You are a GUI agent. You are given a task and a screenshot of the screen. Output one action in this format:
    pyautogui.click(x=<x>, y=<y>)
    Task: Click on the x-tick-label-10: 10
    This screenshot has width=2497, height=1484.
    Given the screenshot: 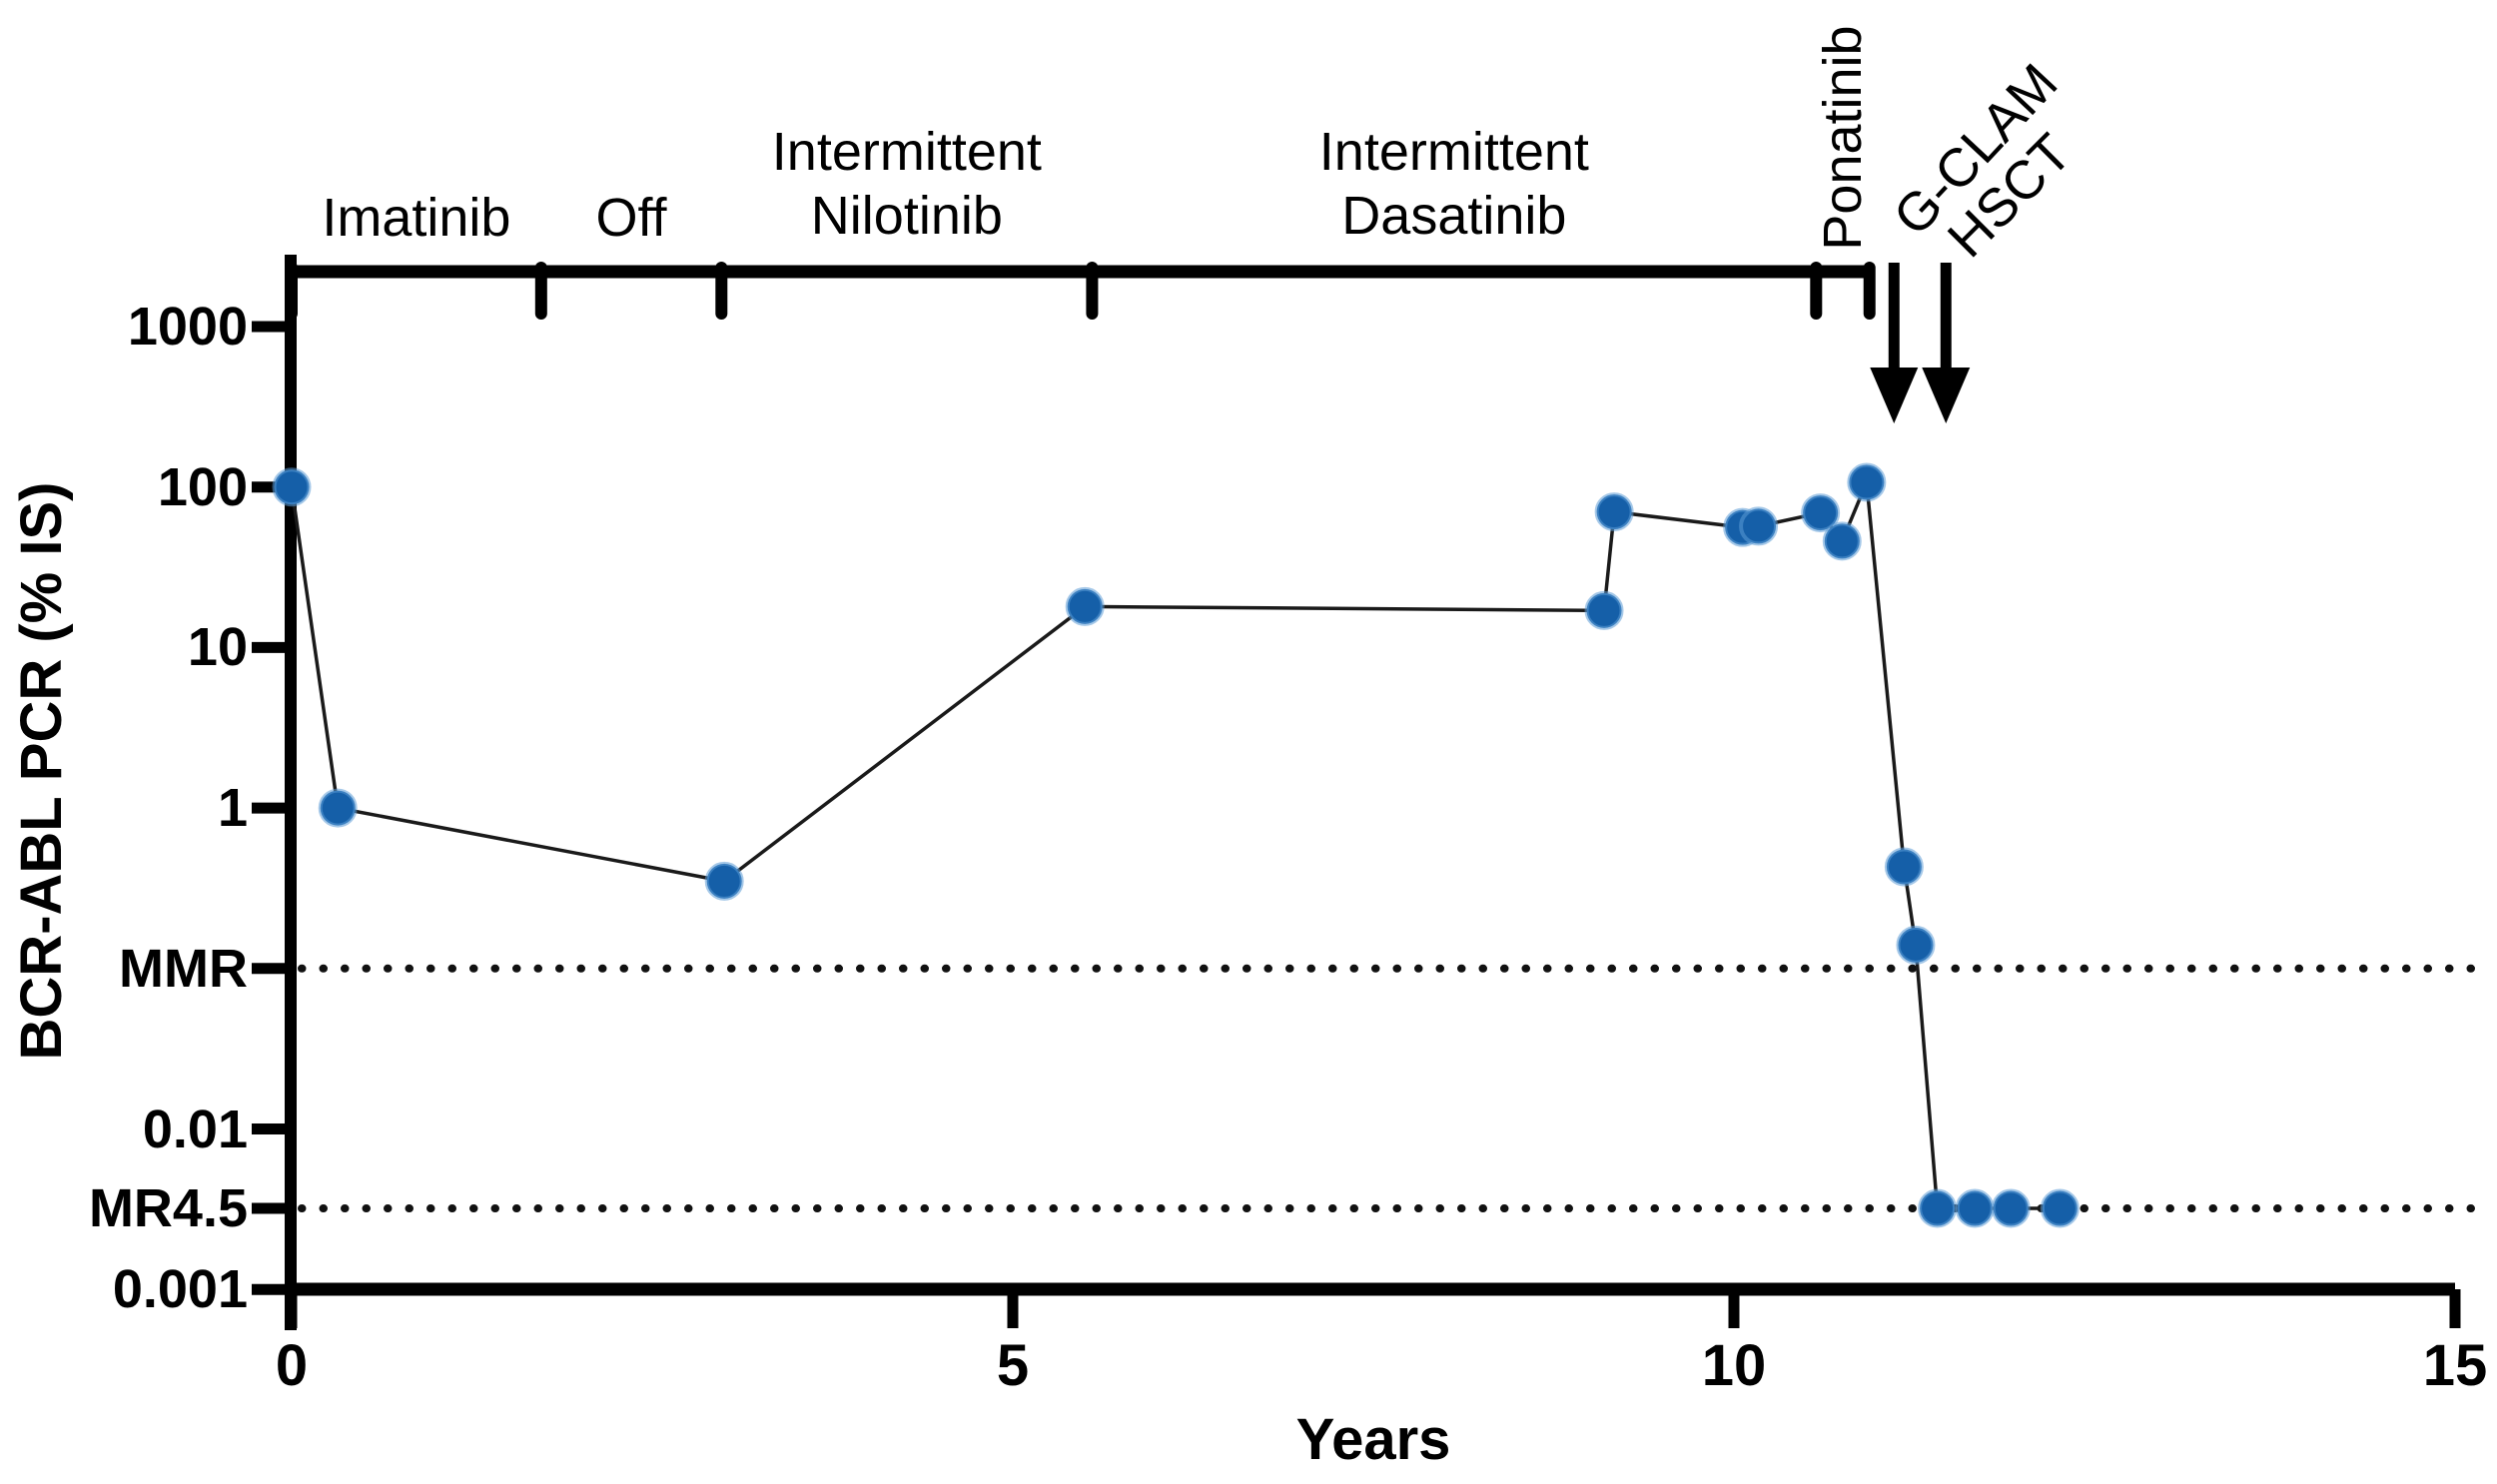 What is the action you would take?
    pyautogui.click(x=1734, y=1366)
    